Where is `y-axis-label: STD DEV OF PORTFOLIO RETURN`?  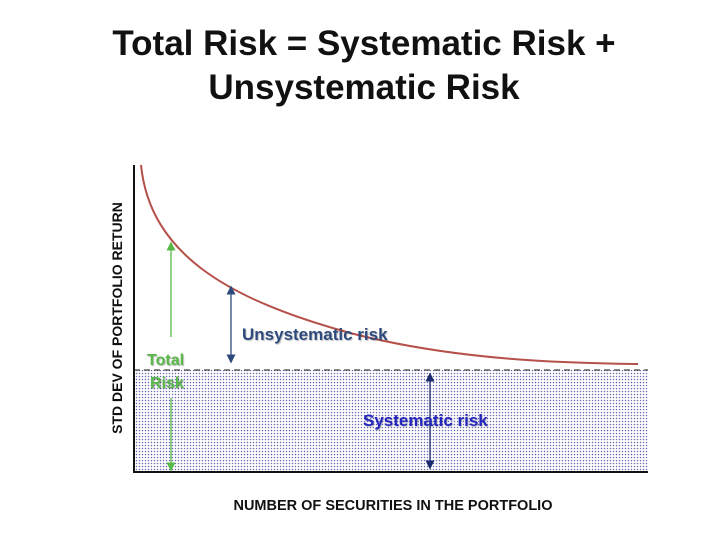
y-axis-label: STD DEV OF PORTFOLIO RETURN is located at coordinates (117, 318).